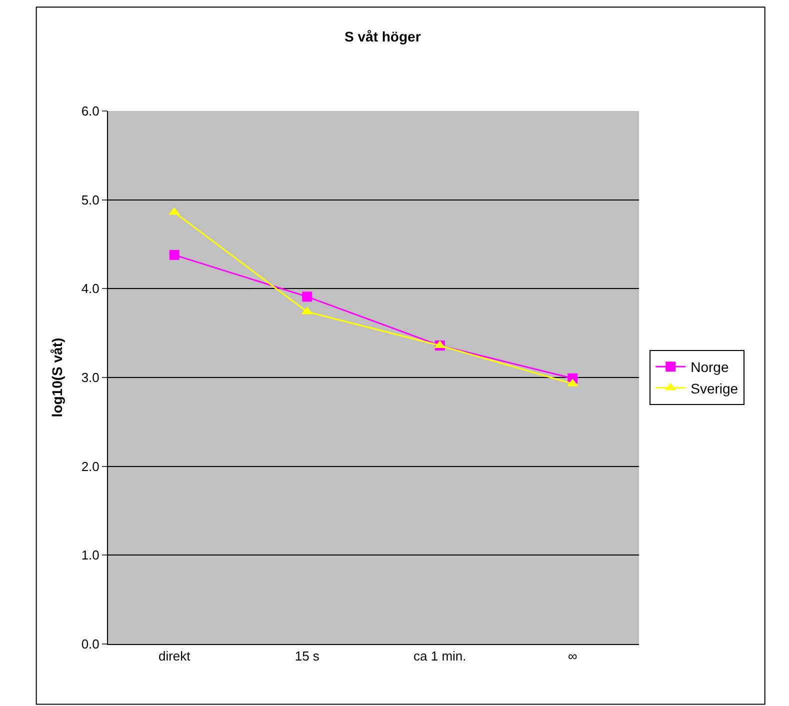  Describe the element at coordinates (714, 388) in the screenshot. I see `legend-label: Sverige` at that location.